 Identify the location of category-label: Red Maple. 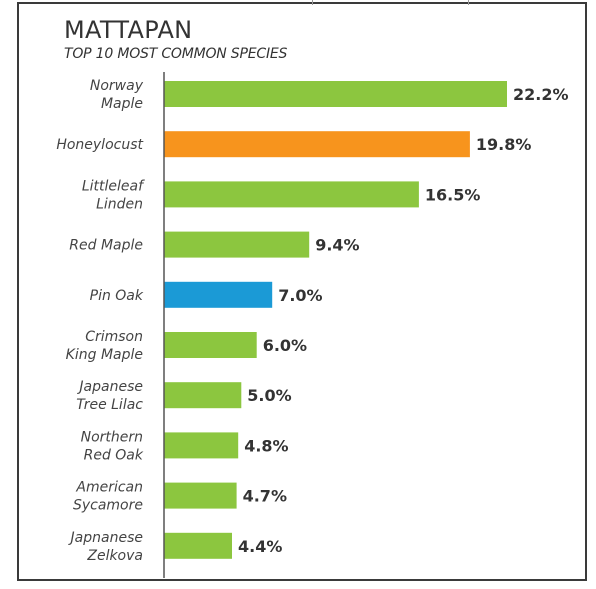
(106, 246).